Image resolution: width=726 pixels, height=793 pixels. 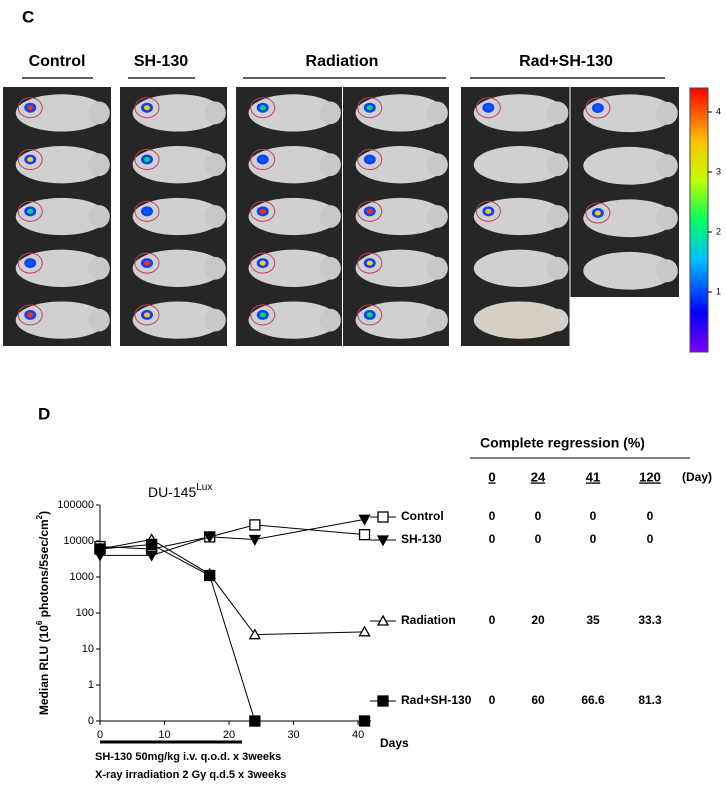 What do you see at coordinates (44, 413) in the screenshot?
I see `panel-label: D` at bounding box center [44, 413].